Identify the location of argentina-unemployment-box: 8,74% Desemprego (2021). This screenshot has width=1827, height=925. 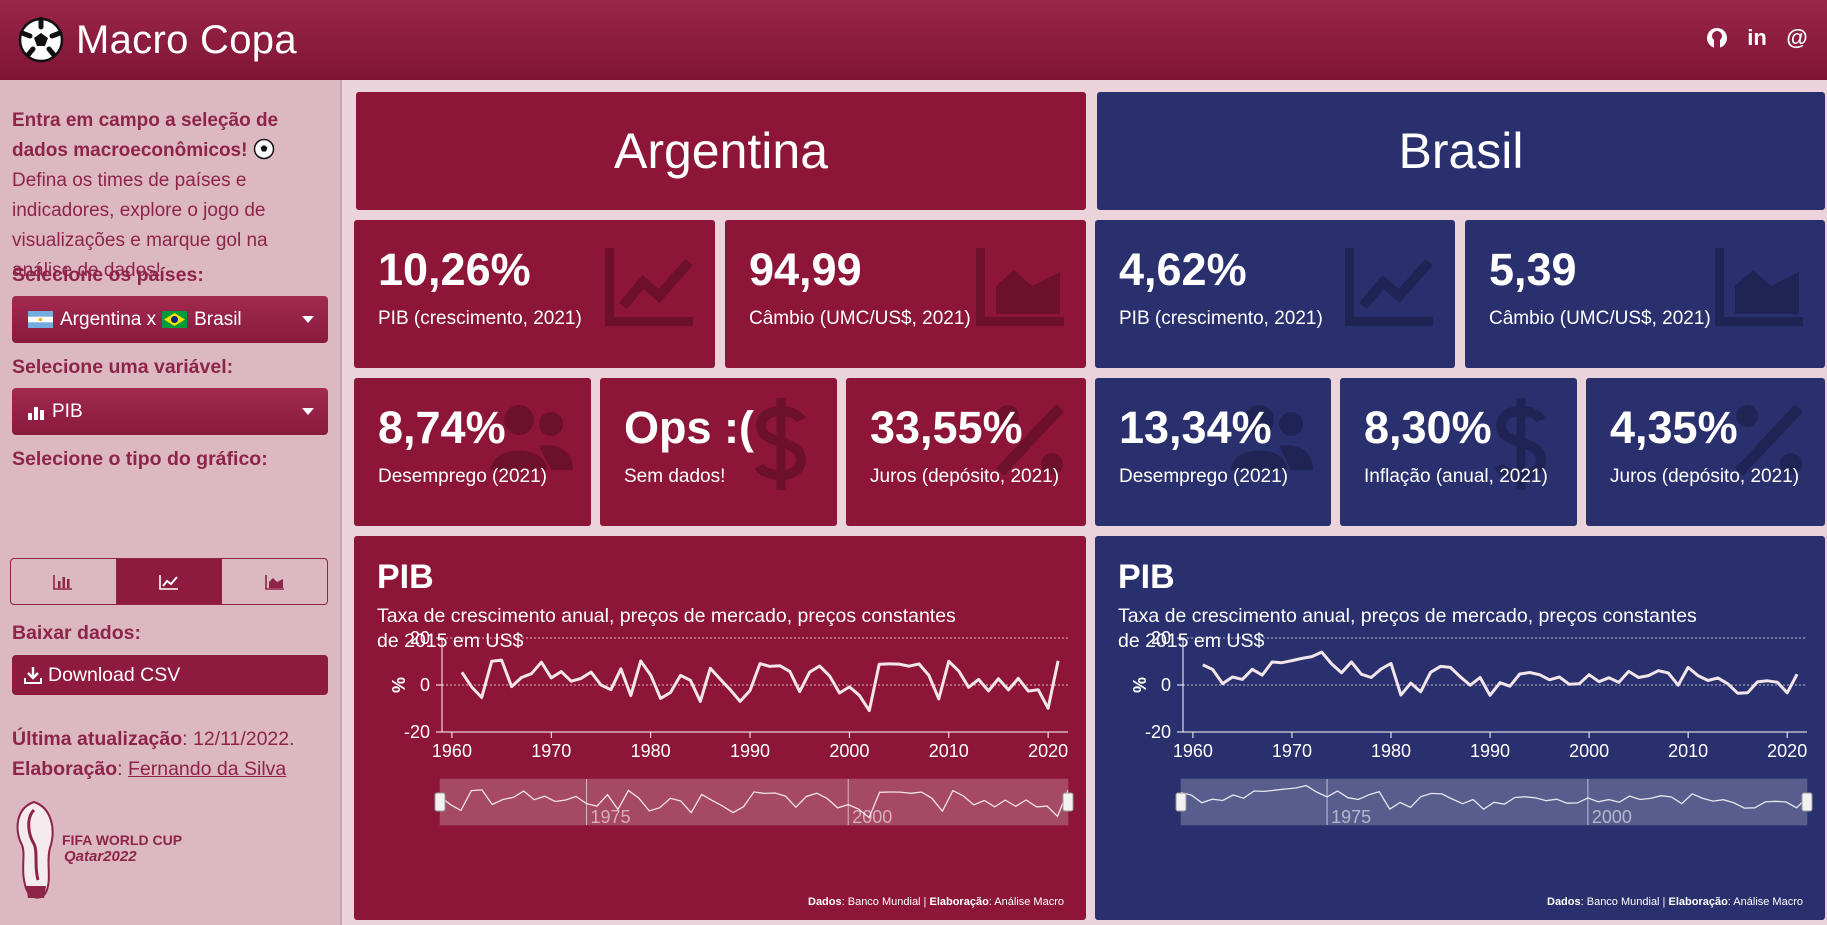
(472, 452).